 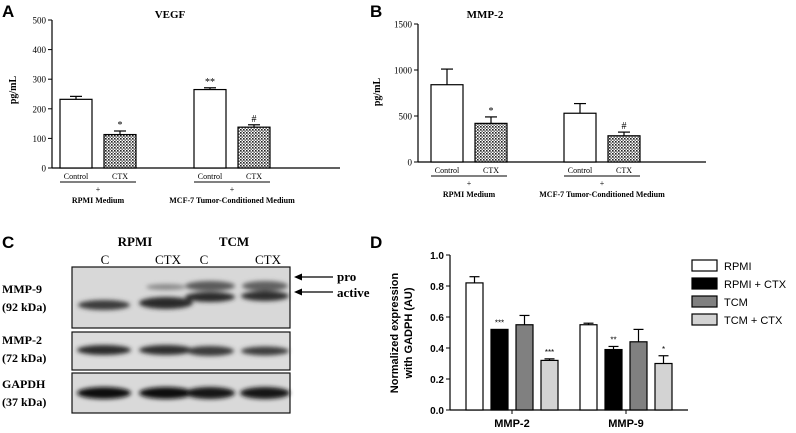 I want to click on chart-d-legend: RPMI RPMI + CTX TCM TCM + CTX, so click(x=739, y=293).